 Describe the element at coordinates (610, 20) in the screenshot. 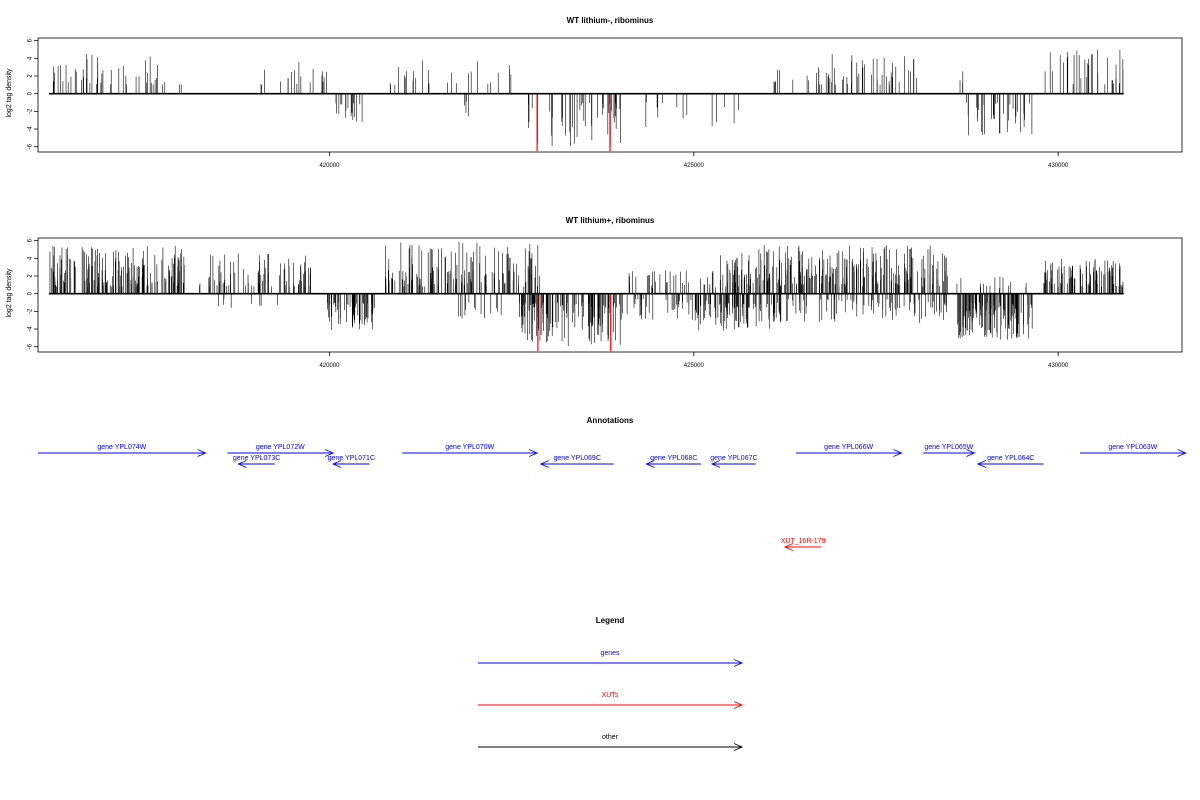

I see `panel1-title: WT lithium-, ribominus` at that location.